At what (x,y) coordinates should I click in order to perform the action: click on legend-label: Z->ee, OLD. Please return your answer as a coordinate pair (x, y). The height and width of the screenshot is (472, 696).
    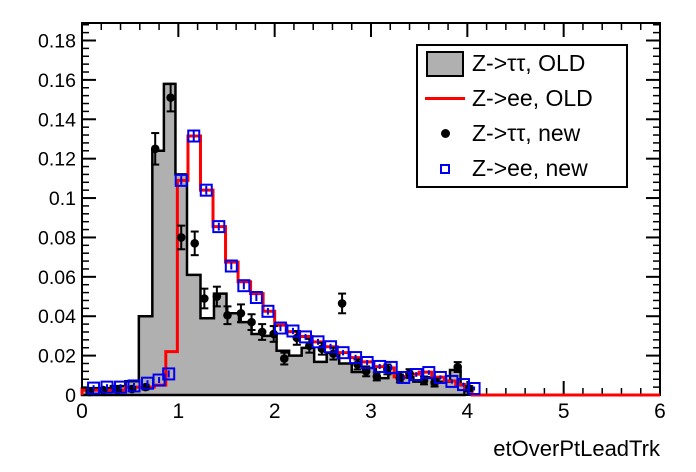
    Looking at the image, I should click on (532, 98).